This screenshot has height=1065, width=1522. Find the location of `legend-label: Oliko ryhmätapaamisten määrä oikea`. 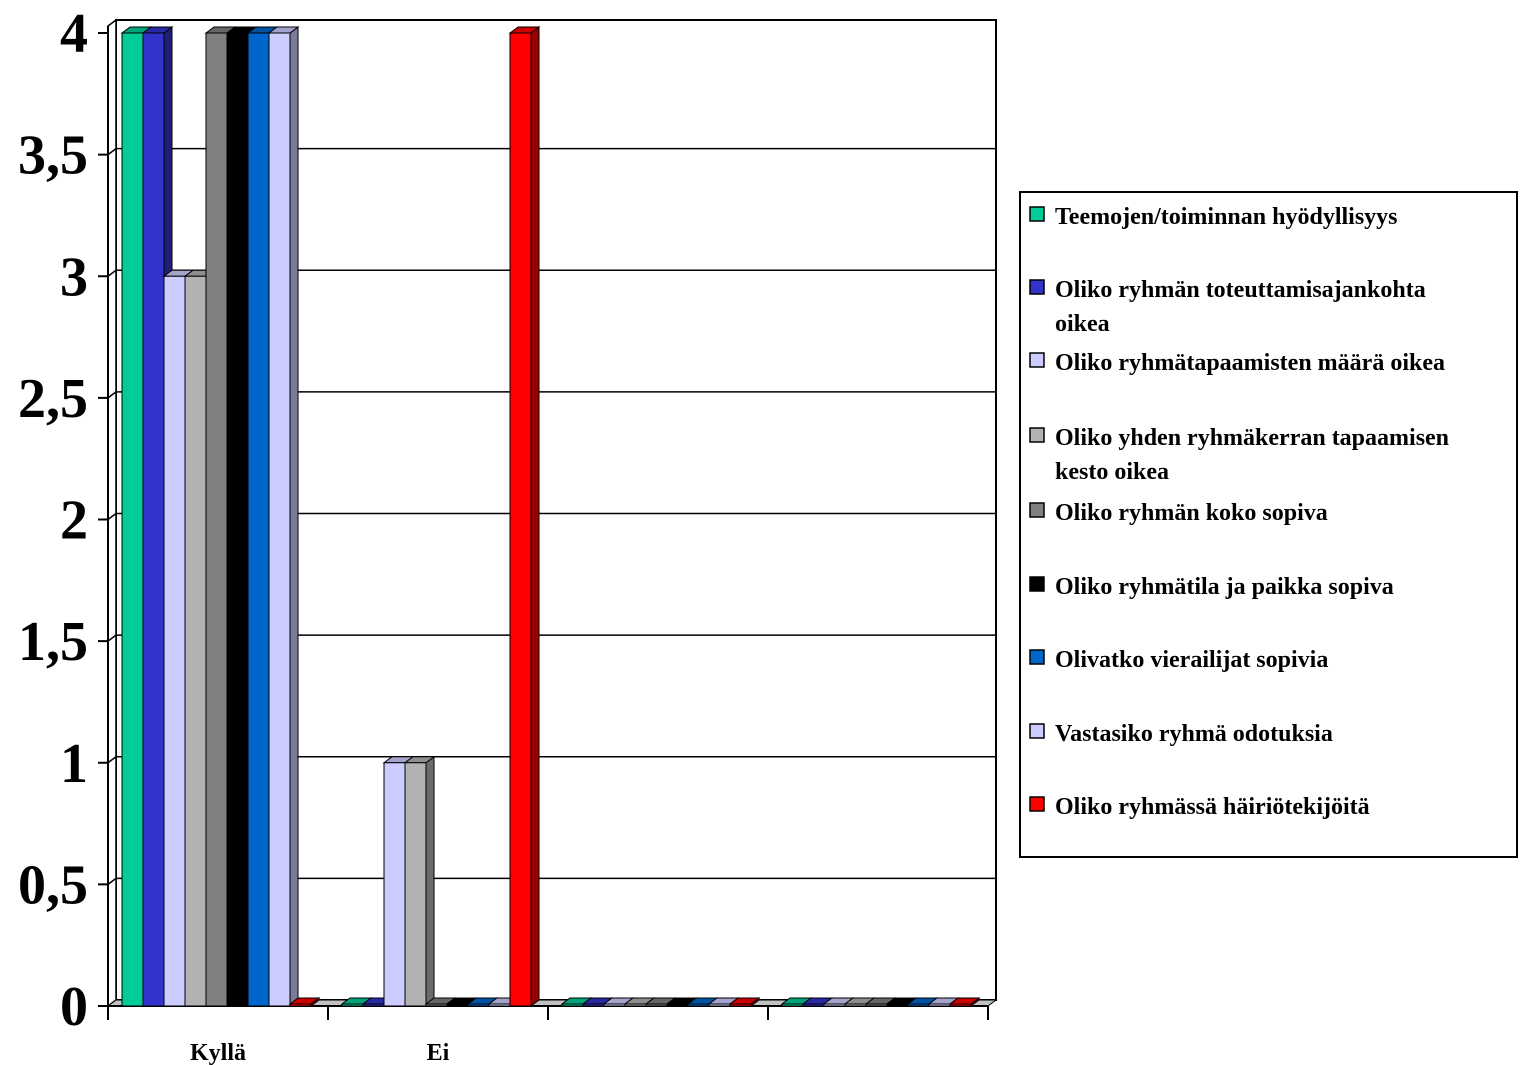

legend-label: Oliko ryhmätapaamisten määrä oikea is located at coordinates (1250, 363).